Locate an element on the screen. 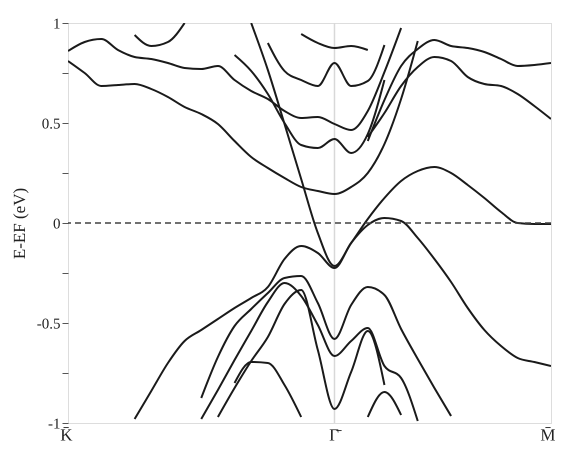  y-tick-label: -1 is located at coordinates (54, 424).